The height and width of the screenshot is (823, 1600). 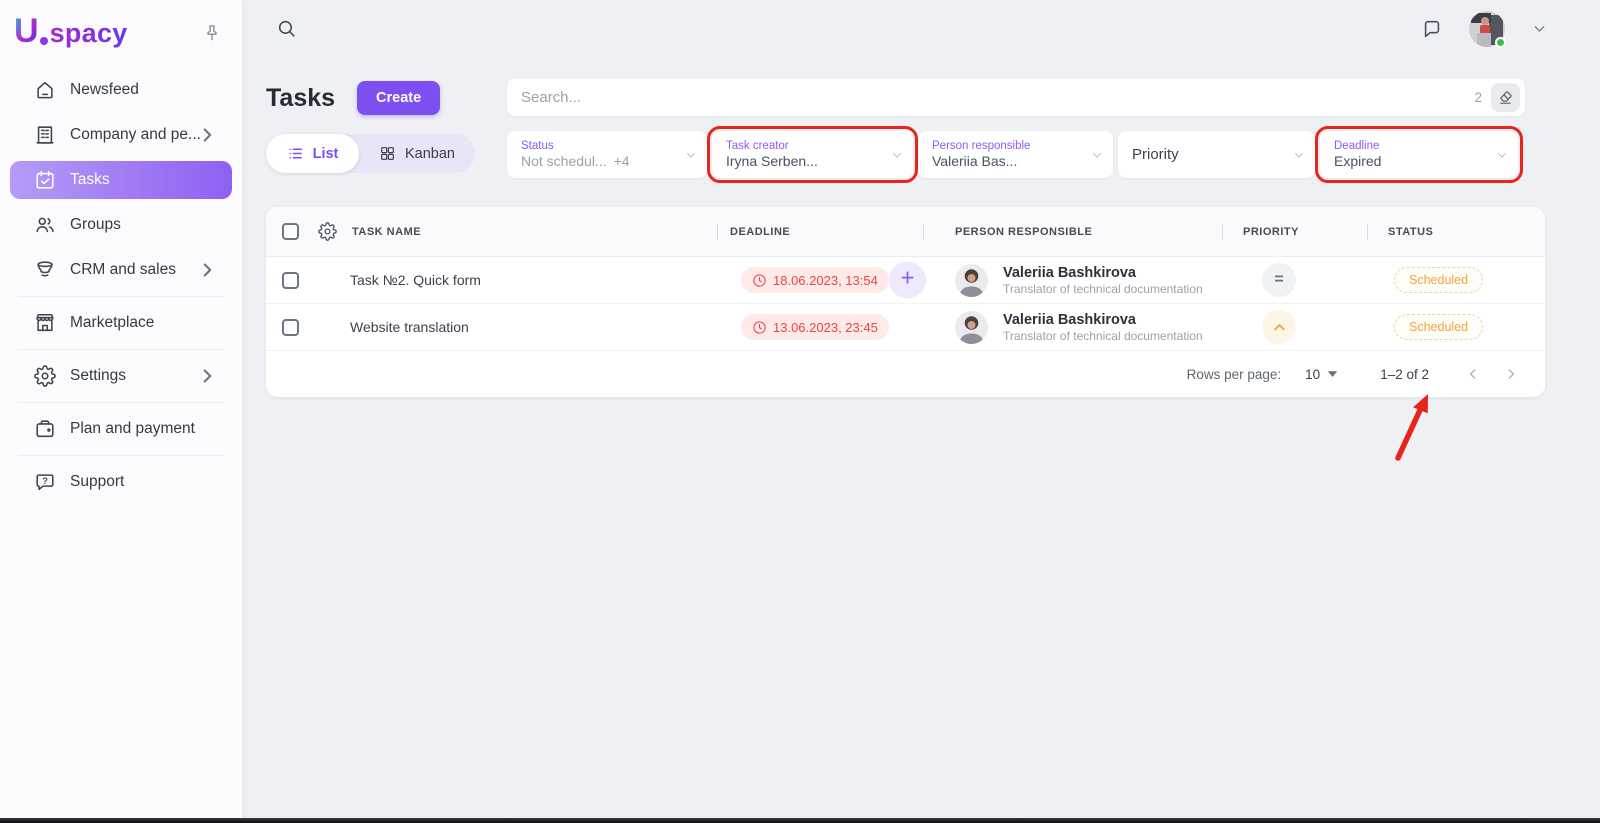 I want to click on active-filter-count: 2, so click(x=1478, y=97).